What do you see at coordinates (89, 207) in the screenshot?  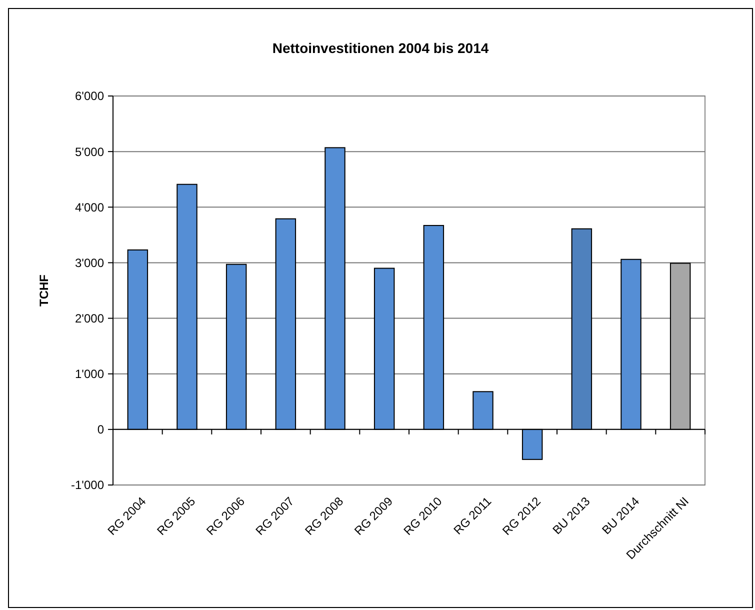 I see `y-tick-label: 4'000` at bounding box center [89, 207].